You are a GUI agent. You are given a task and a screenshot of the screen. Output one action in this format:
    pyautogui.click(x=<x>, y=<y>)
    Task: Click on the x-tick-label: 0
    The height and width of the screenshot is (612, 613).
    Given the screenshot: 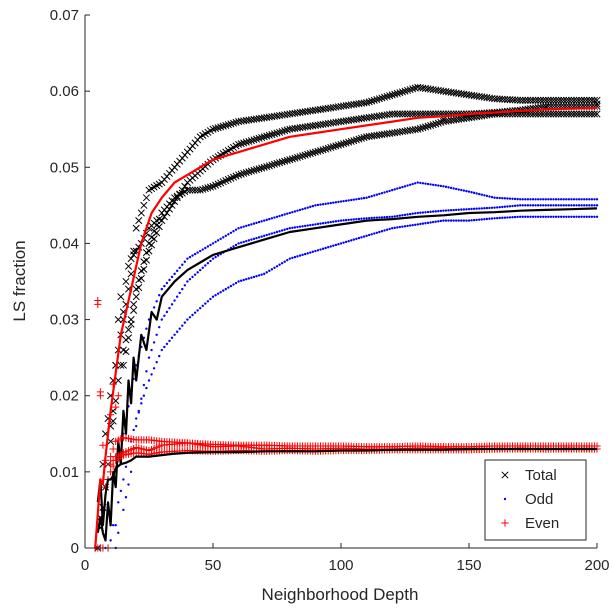 What is the action you would take?
    pyautogui.click(x=85, y=565)
    